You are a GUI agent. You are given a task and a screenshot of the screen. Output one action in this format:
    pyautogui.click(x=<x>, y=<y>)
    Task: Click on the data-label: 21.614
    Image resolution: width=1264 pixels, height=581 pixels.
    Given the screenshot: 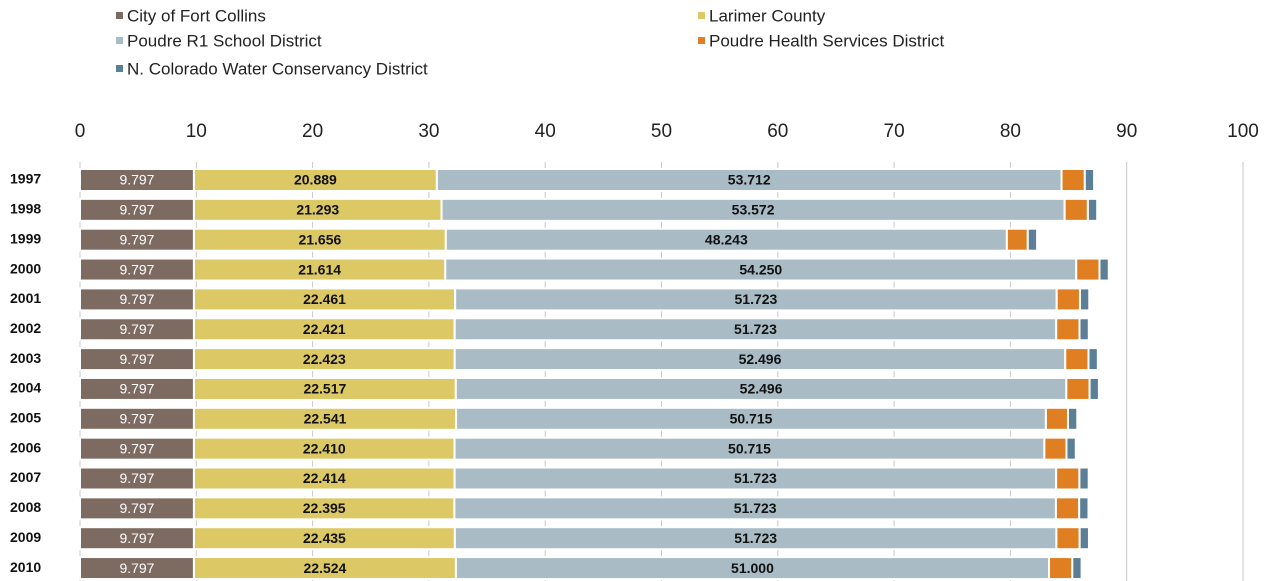 What is the action you would take?
    pyautogui.click(x=319, y=269)
    